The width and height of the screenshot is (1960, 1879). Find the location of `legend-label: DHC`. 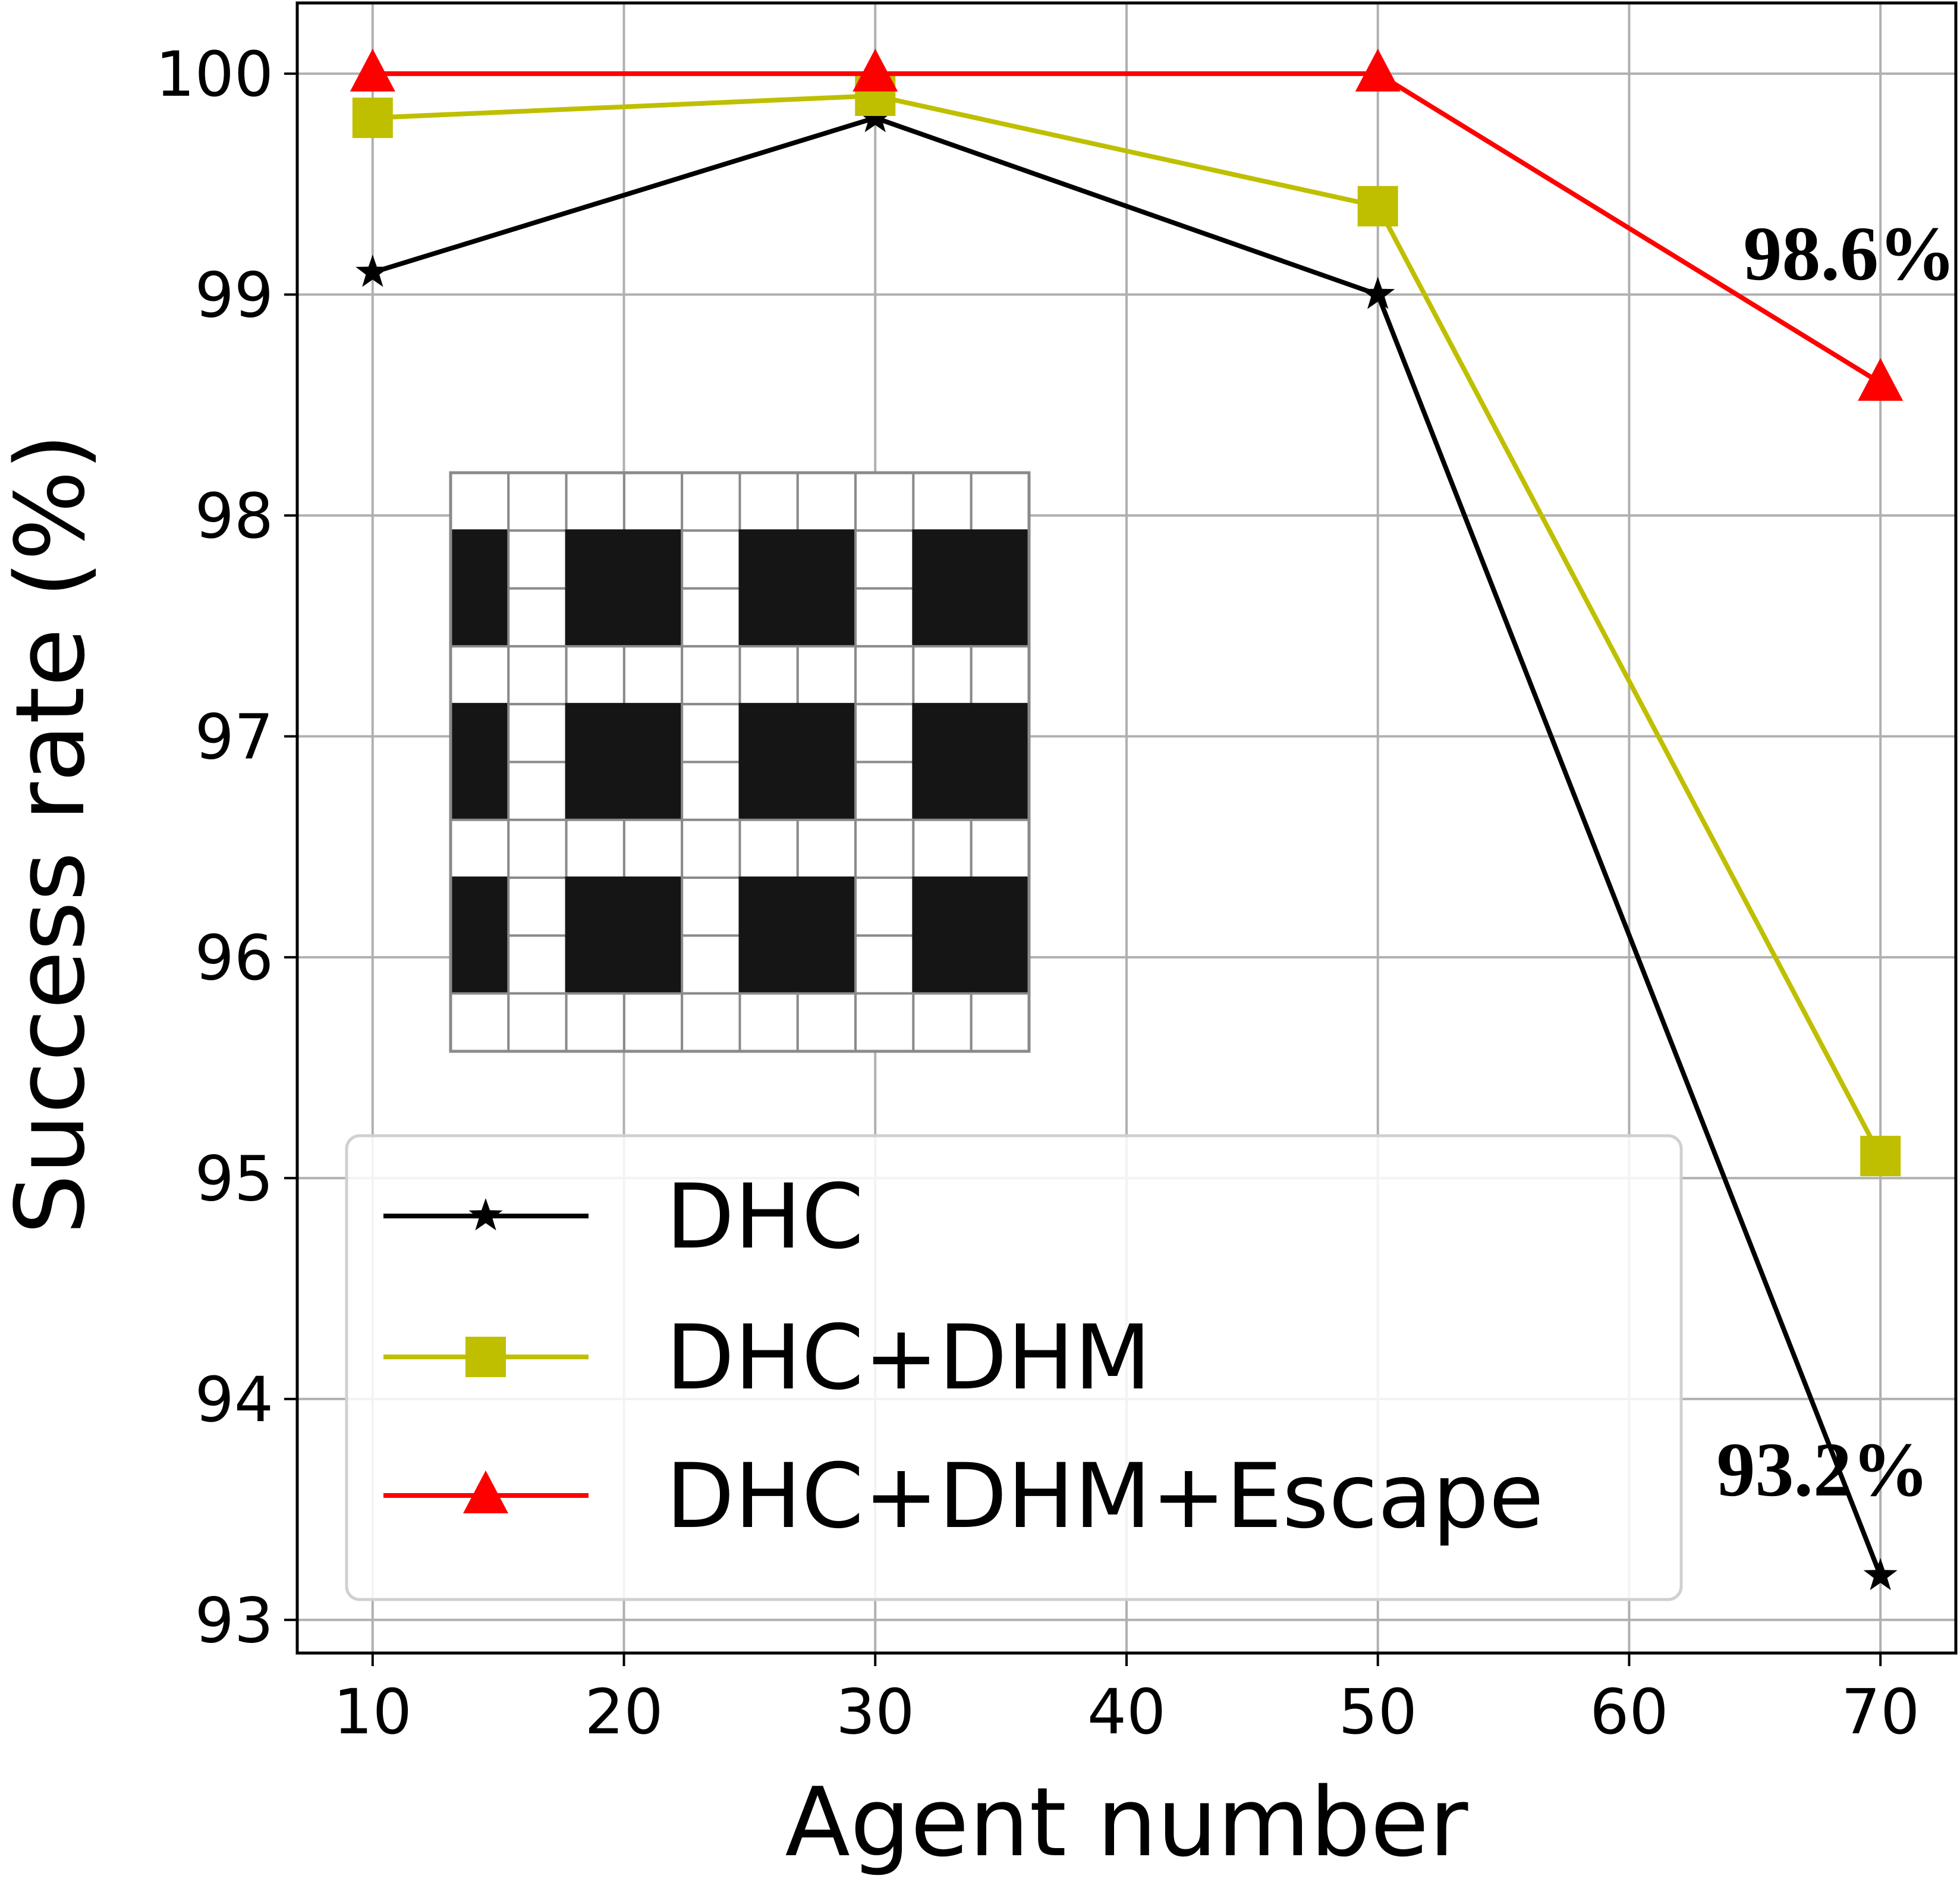

legend-label: DHC is located at coordinates (765, 1217).